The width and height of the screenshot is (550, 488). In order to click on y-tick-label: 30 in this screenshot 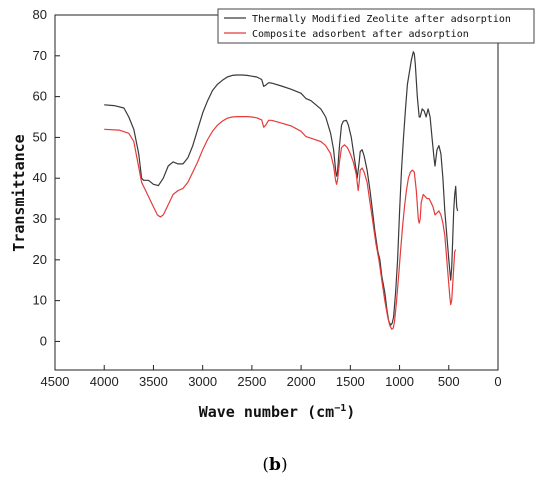, I will do `click(40, 218)`.